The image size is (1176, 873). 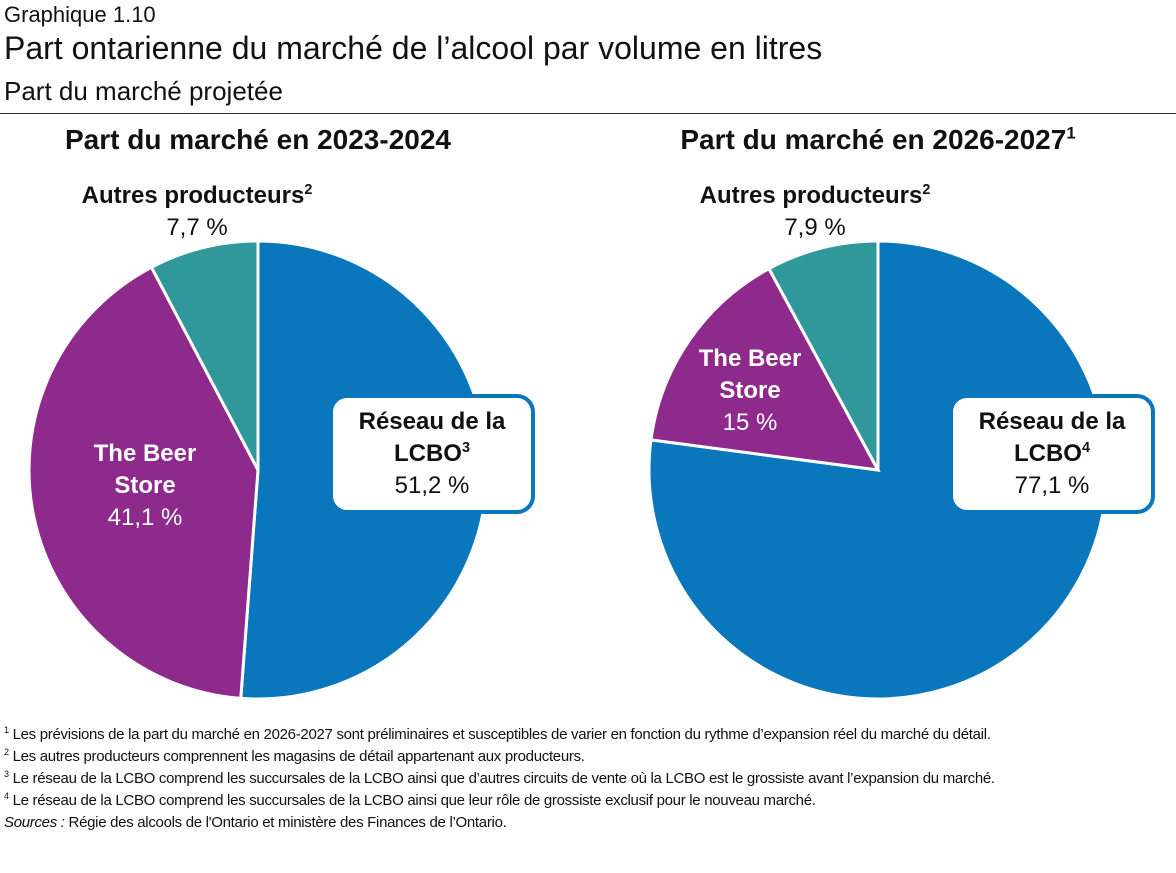 I want to click on value-label: 51,2 %, so click(x=432, y=485).